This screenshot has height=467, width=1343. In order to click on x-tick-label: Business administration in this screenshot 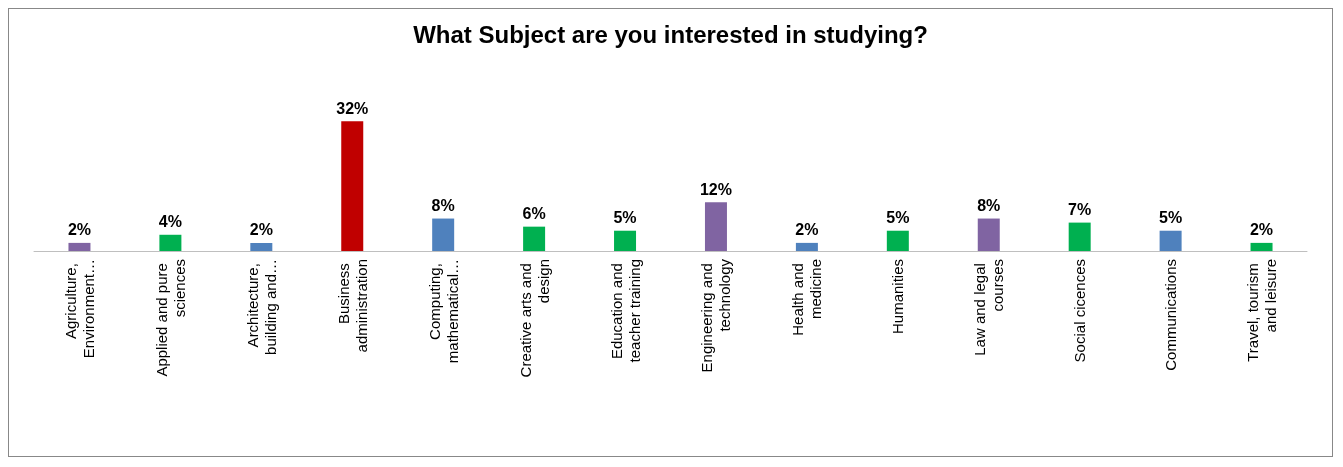, I will do `click(352, 306)`.